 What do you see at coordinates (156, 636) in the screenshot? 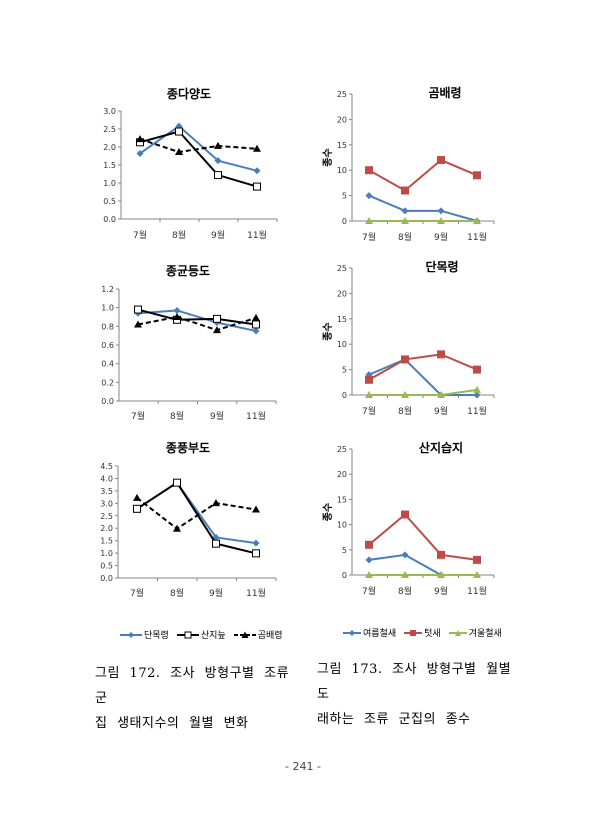
I see `legend-label: 단목령` at bounding box center [156, 636].